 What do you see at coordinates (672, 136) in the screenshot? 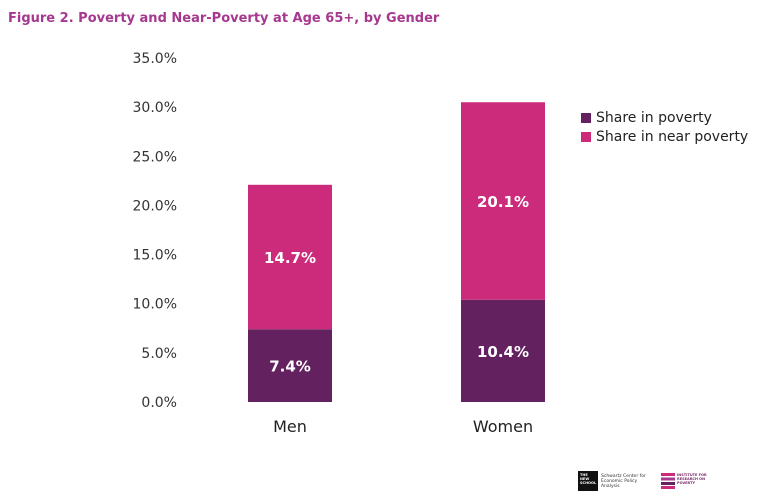
I see `legend-label-near-poverty: Share in near poverty` at bounding box center [672, 136].